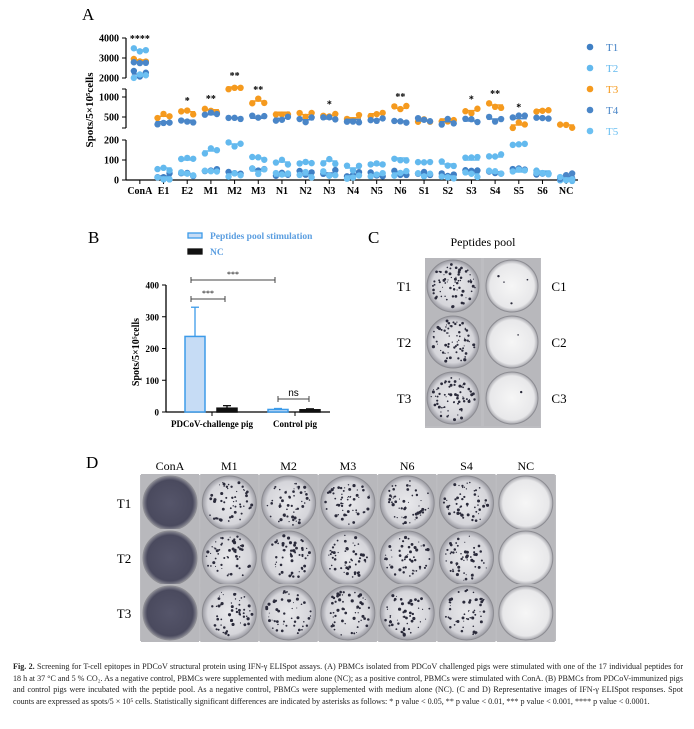 The width and height of the screenshot is (694, 729). What do you see at coordinates (229, 466) in the screenshot?
I see `column-label: M1` at bounding box center [229, 466].